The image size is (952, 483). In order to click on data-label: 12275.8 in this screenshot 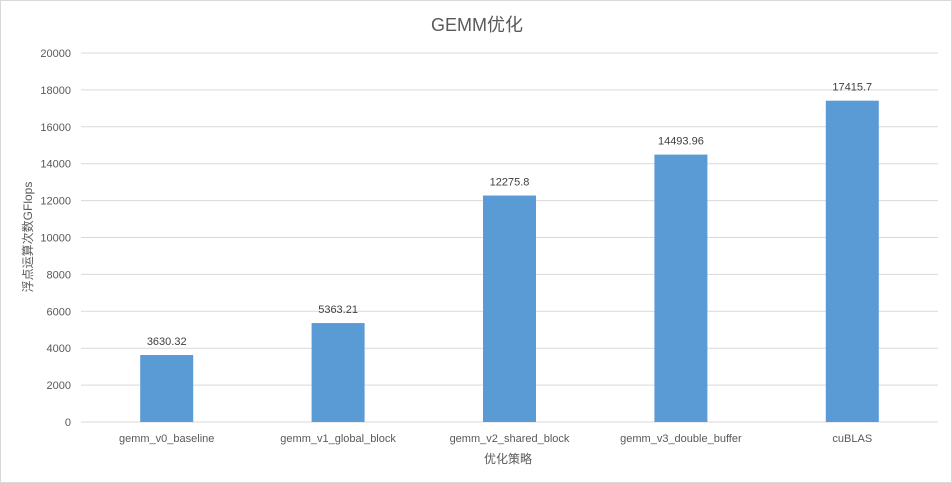, I will do `click(510, 183)`.